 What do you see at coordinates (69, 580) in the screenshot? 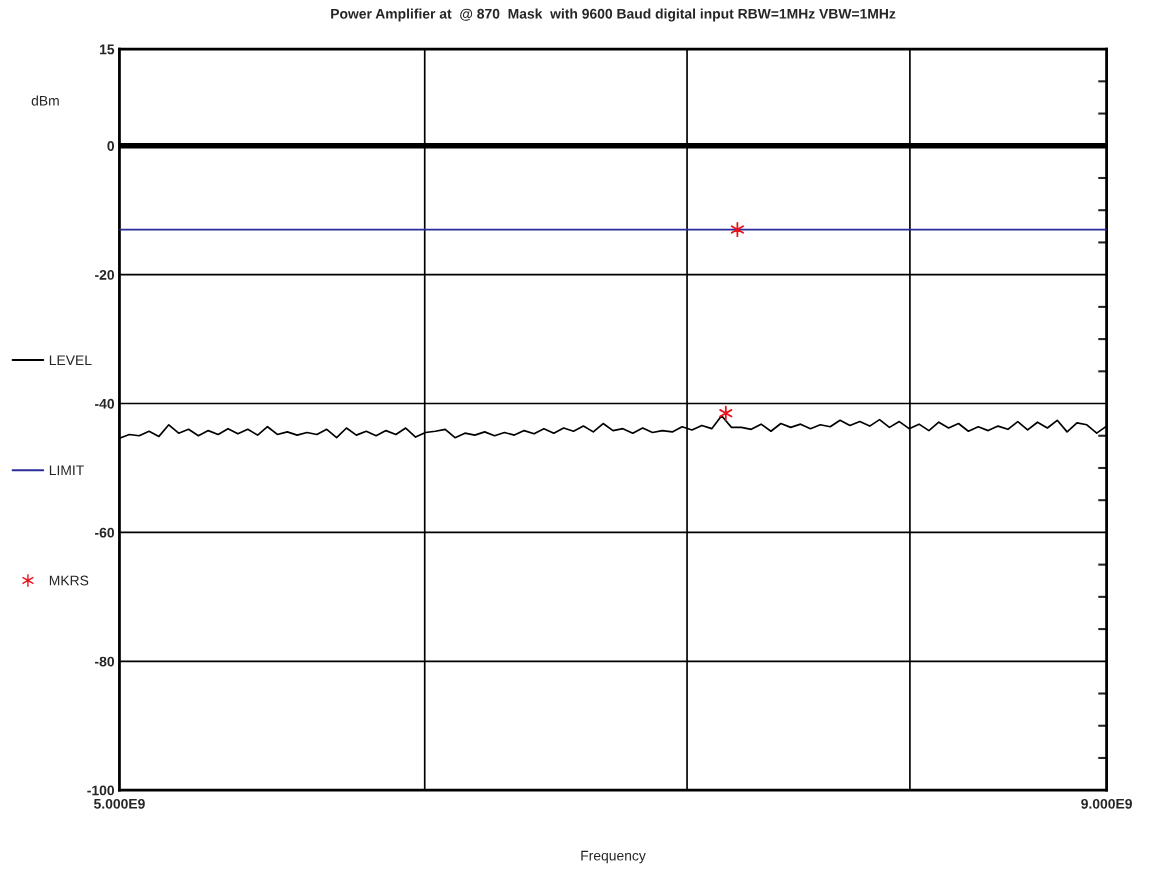
I see `legend-label: MKRS` at bounding box center [69, 580].